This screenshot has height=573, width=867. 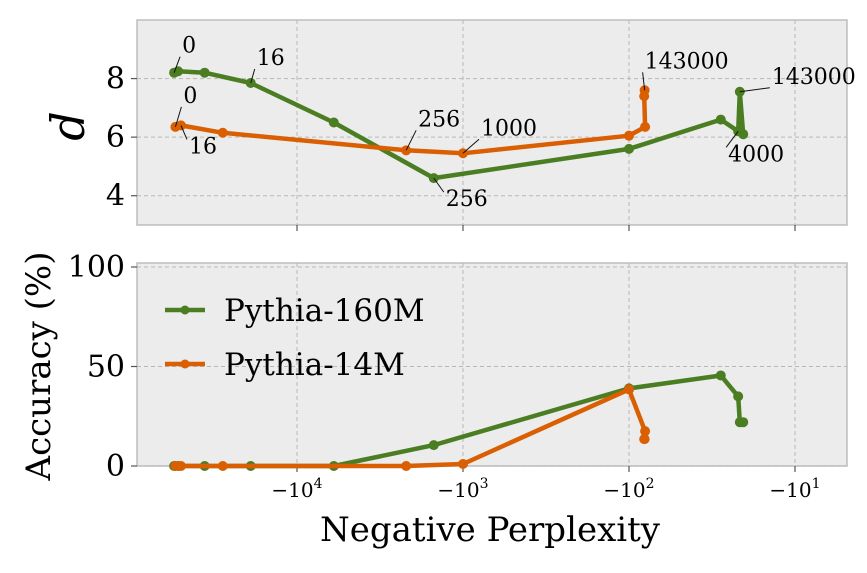 I want to click on x-tick-label-exponent-3: 1, so click(x=816, y=484).